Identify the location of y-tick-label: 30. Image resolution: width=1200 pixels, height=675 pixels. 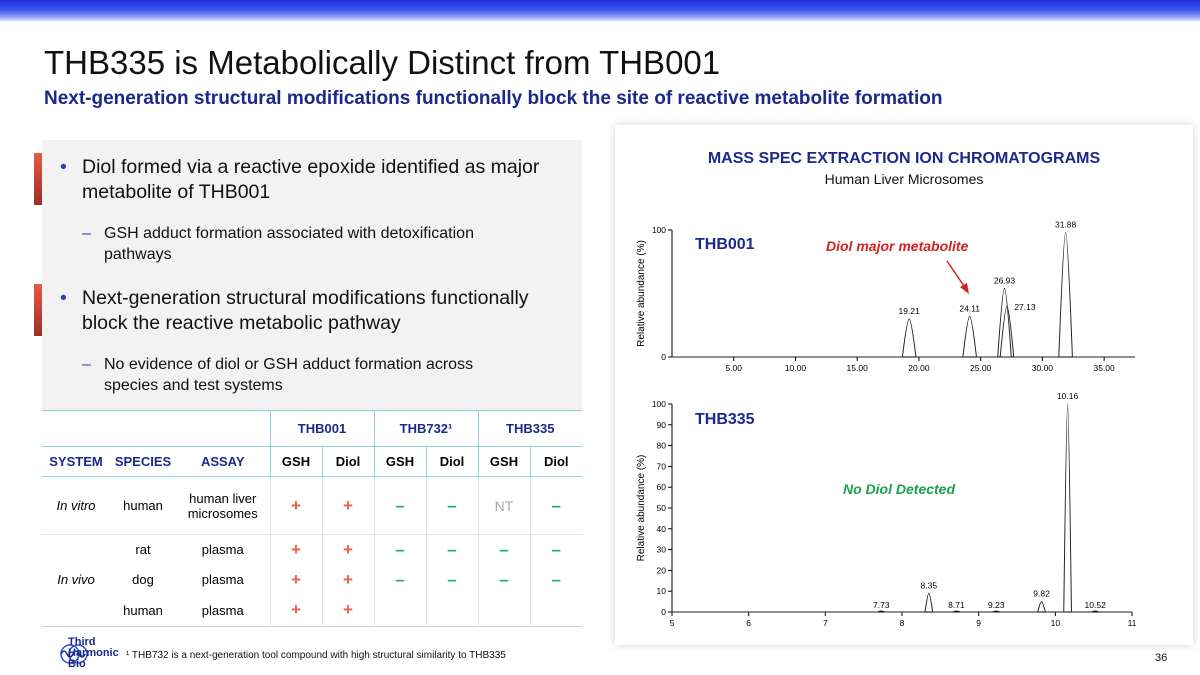
(662, 550).